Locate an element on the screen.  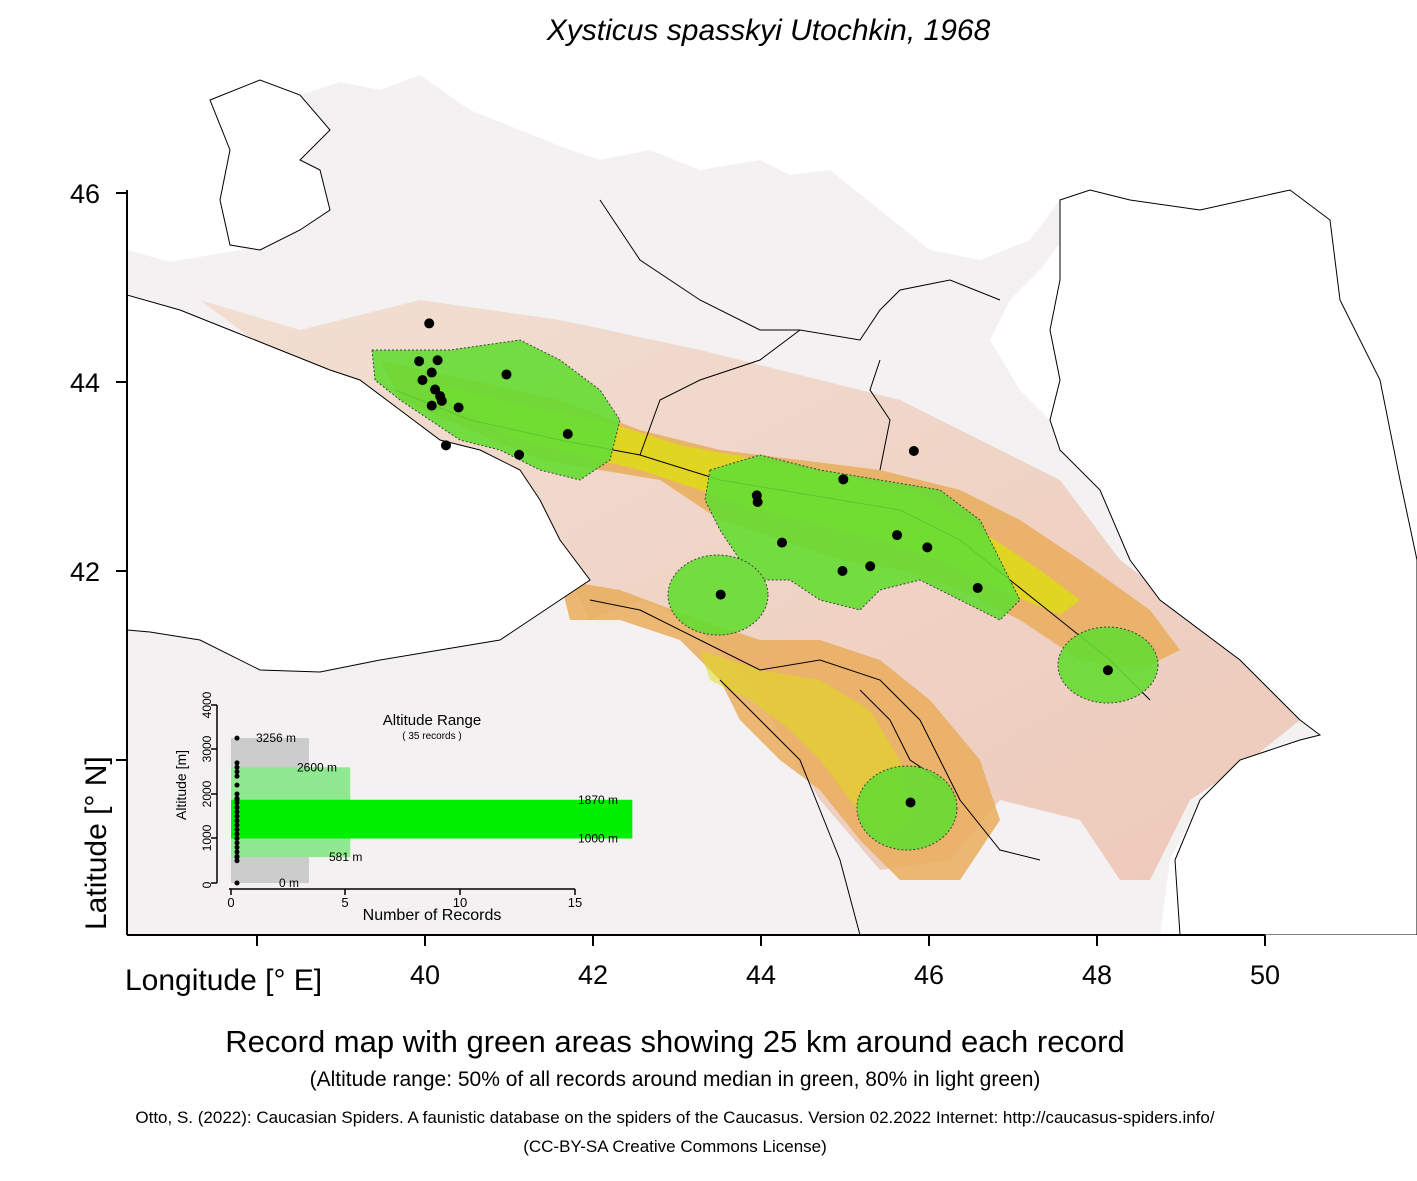
inset-y-label: Altitude [m] is located at coordinates (181, 785).